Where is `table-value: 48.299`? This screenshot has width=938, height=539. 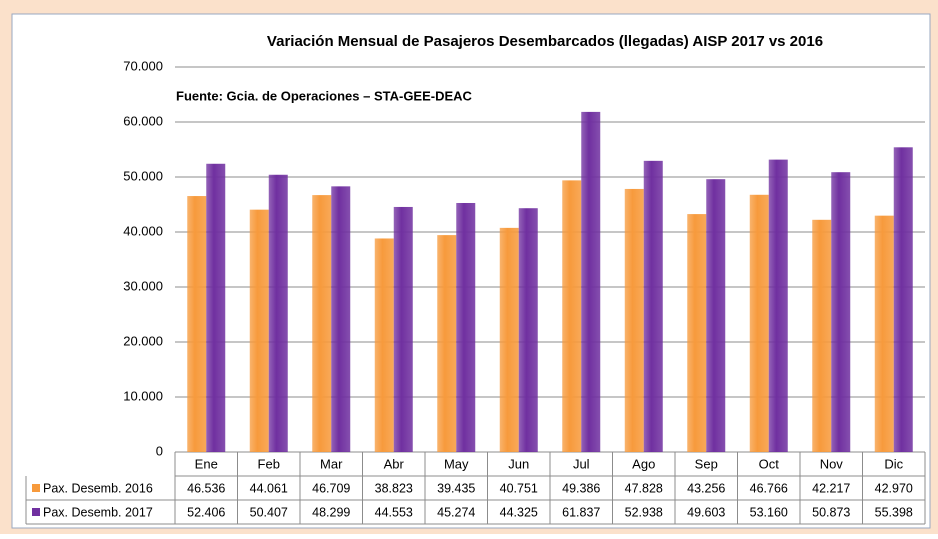 table-value: 48.299 is located at coordinates (331, 512).